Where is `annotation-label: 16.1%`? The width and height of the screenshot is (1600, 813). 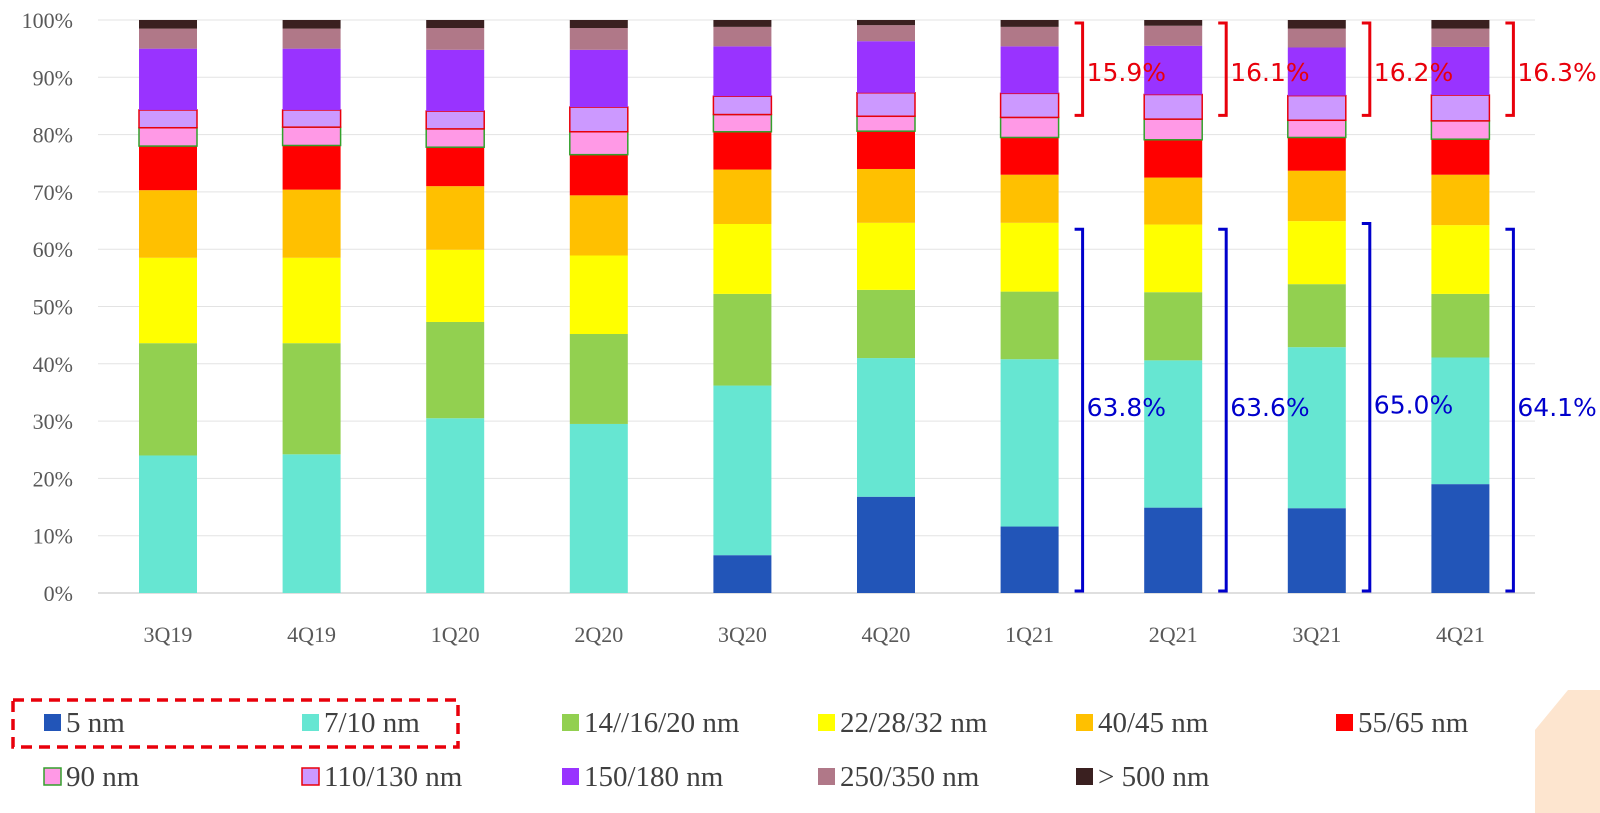
annotation-label: 16.1% is located at coordinates (1269, 72).